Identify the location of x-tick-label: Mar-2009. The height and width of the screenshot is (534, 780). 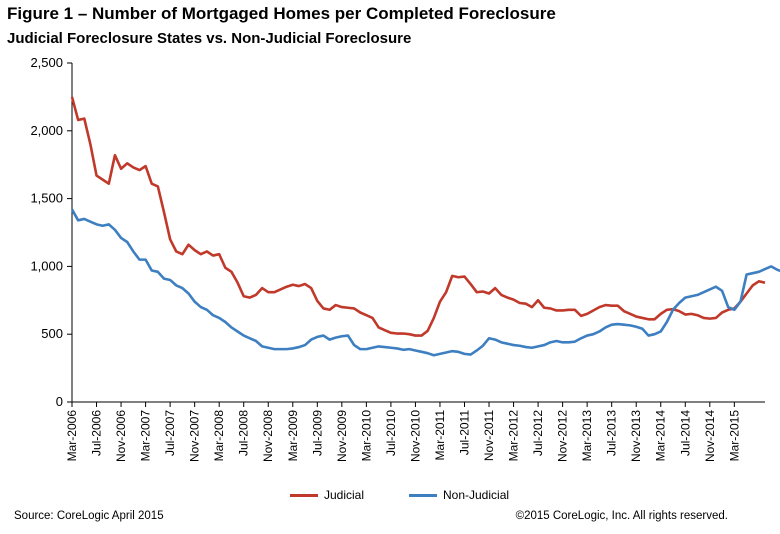
(293, 436).